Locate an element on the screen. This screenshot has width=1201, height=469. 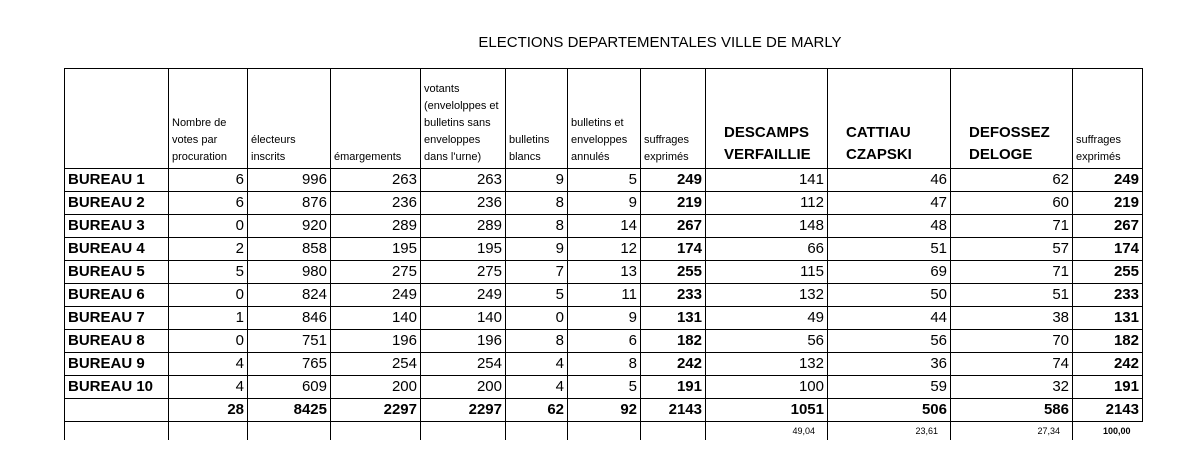
cell: 100,00 is located at coordinates (1107, 430).